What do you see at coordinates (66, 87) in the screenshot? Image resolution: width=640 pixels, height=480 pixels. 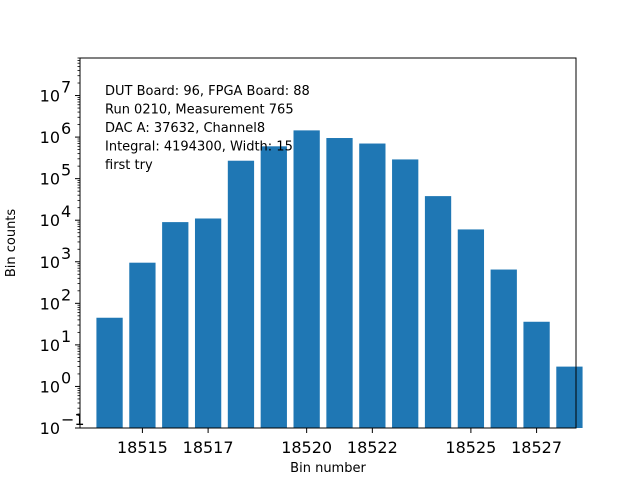 I see `y-tick-exponent: 7` at bounding box center [66, 87].